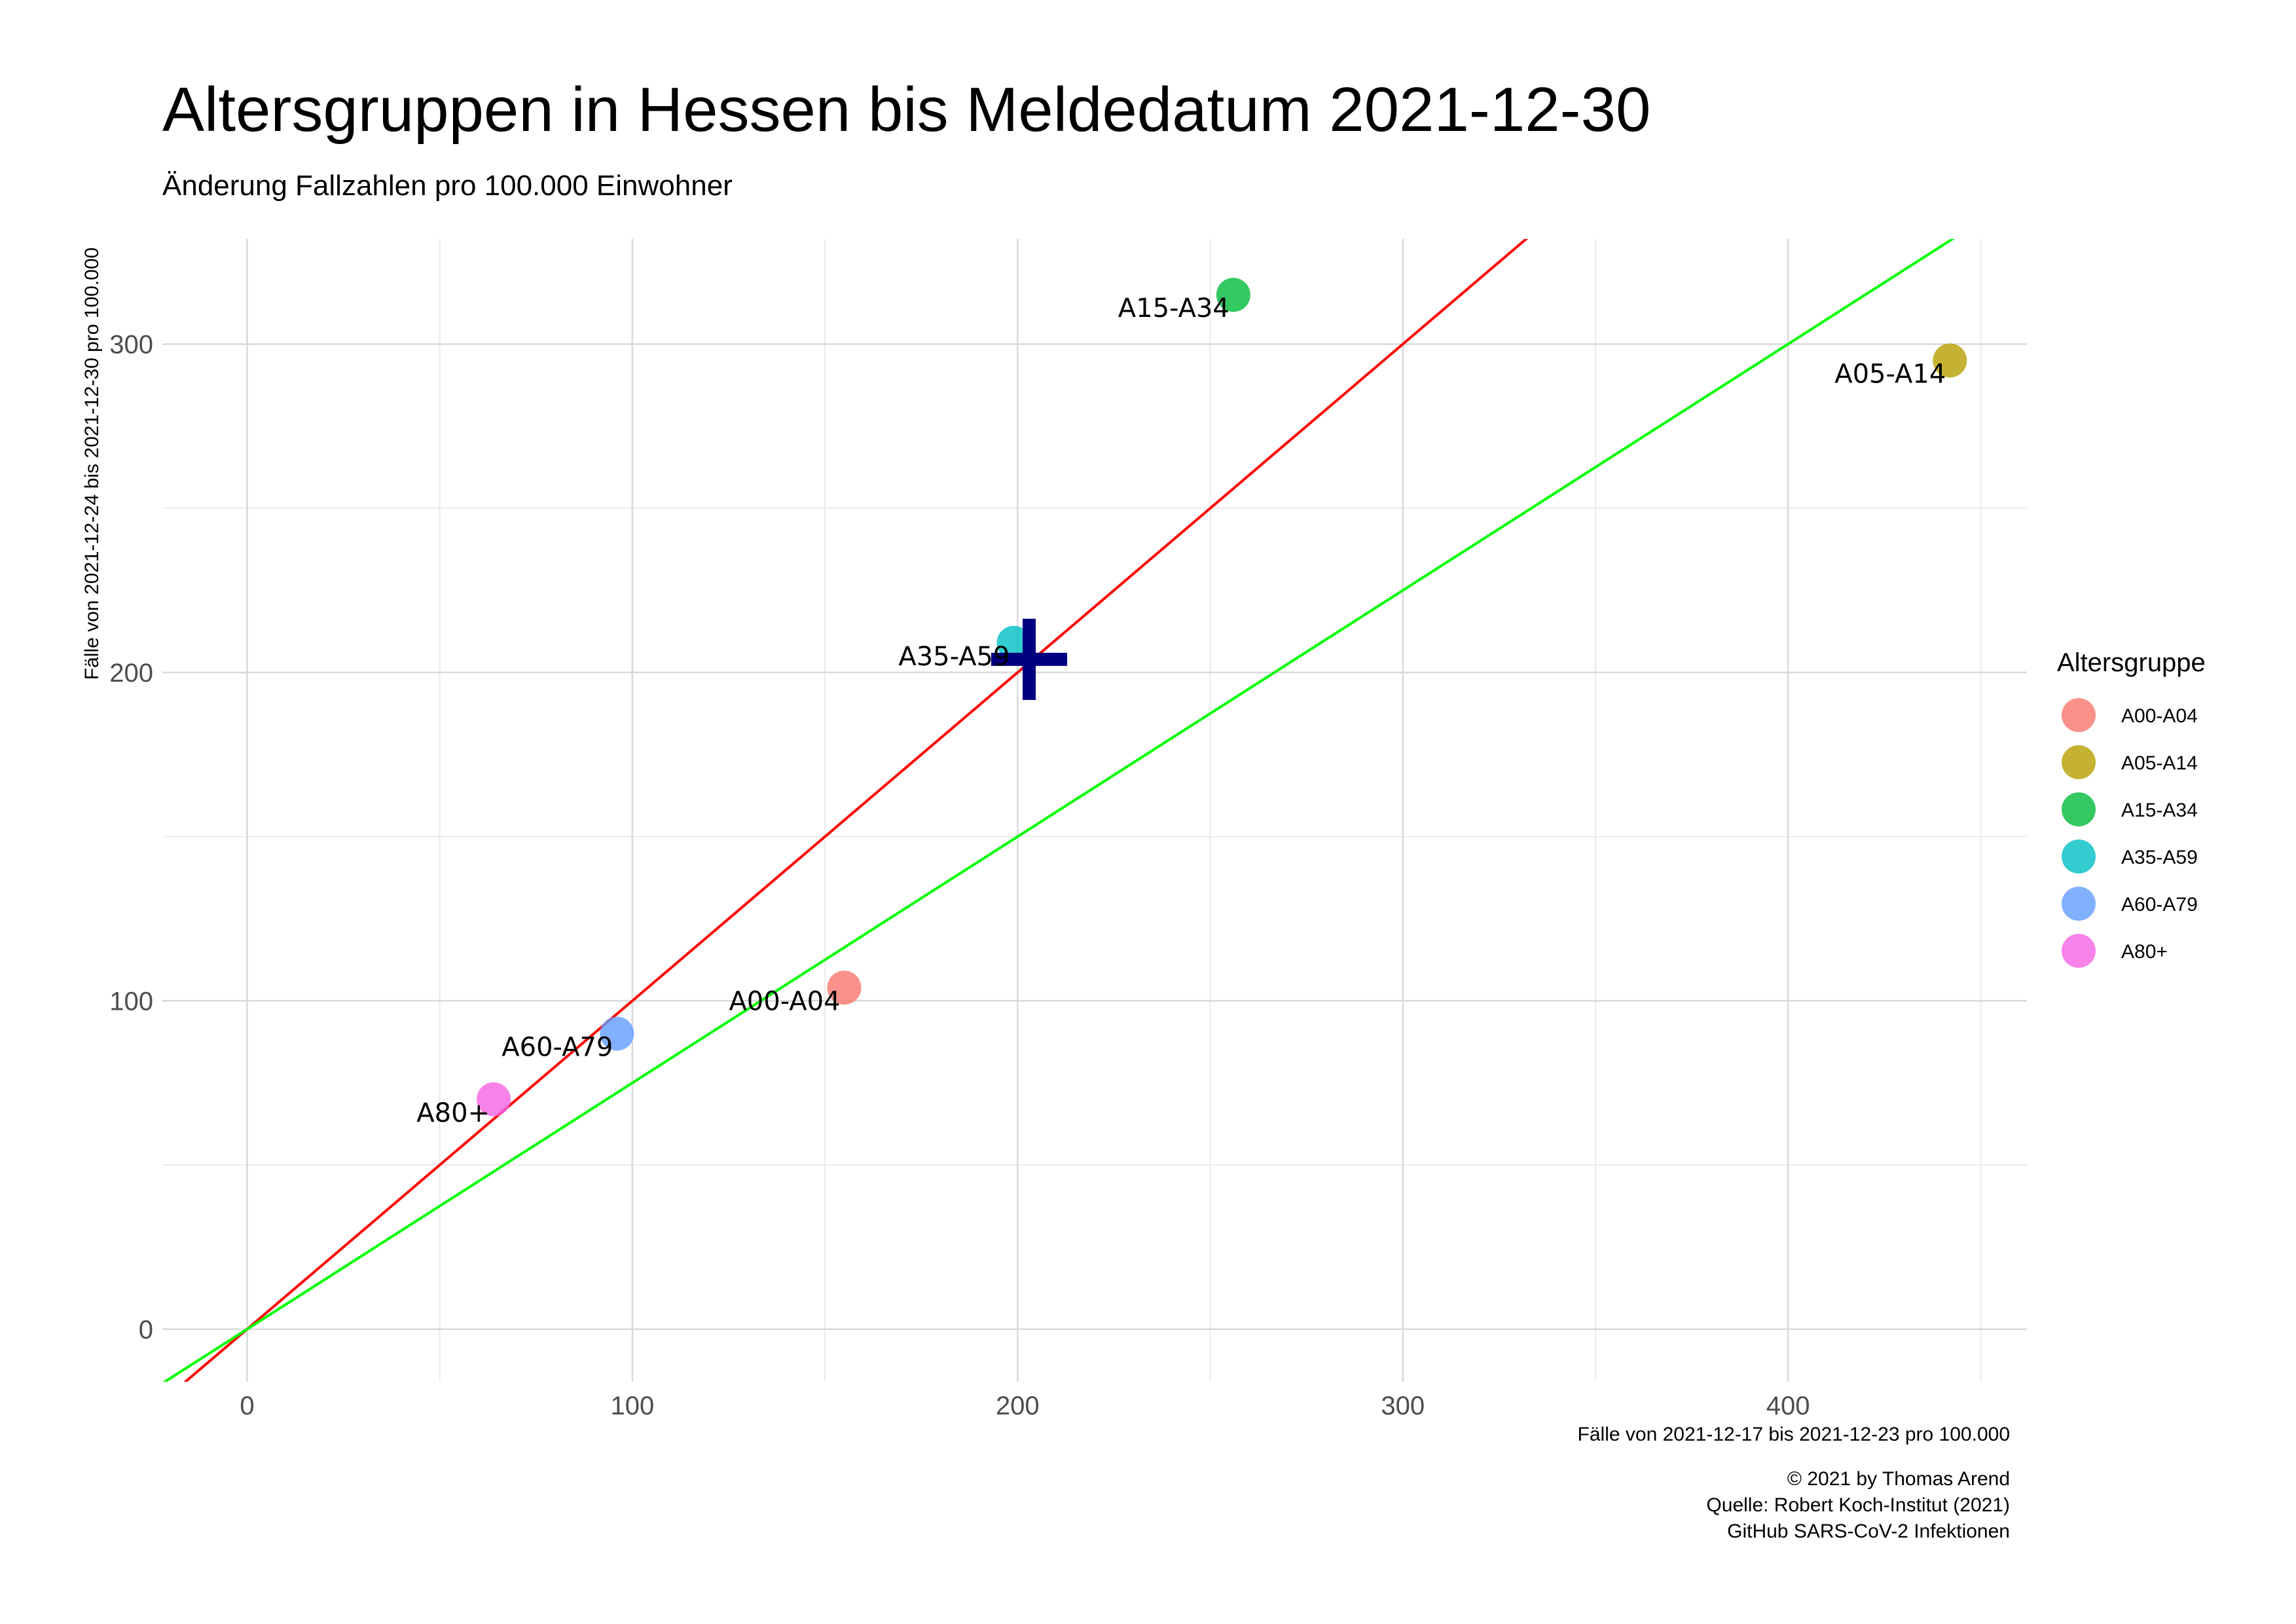 The width and height of the screenshot is (2296, 1624). I want to click on x-axis-ticks: 0 100 200 300 400, so click(1025, 1406).